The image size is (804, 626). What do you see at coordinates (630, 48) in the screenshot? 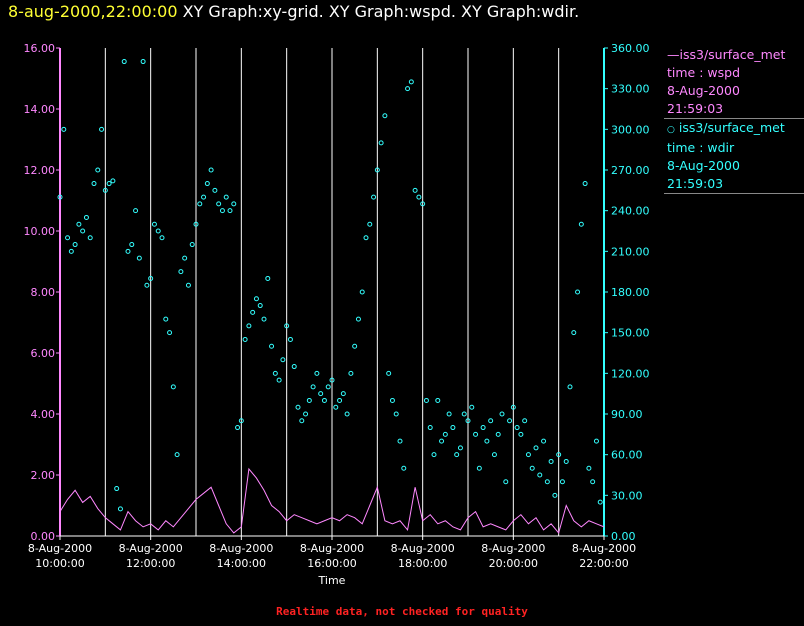
I see `right-y-tick-label: 360.00` at bounding box center [630, 48].